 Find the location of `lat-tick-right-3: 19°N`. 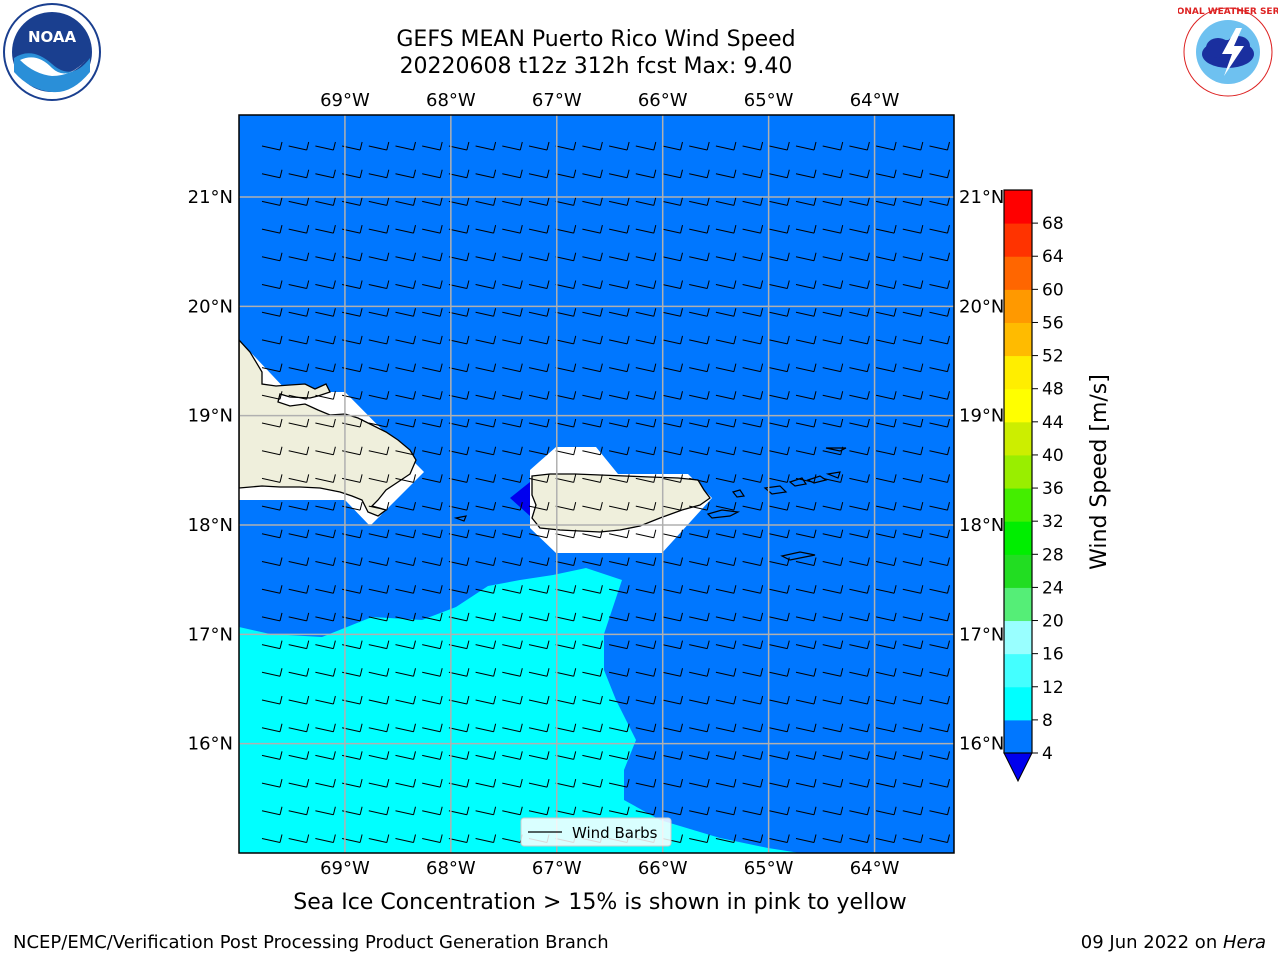

lat-tick-right-3: 19°N is located at coordinates (981, 416).